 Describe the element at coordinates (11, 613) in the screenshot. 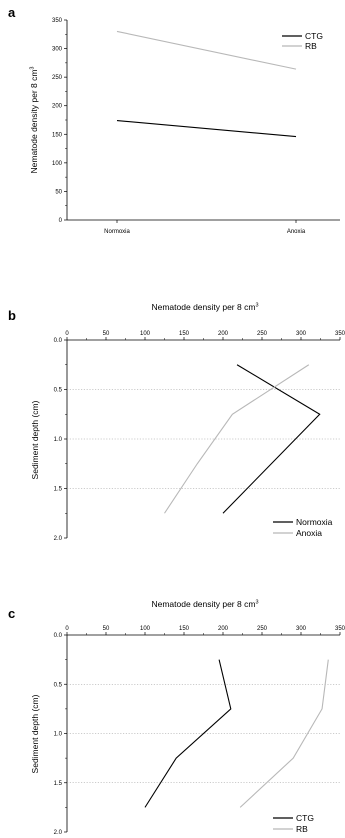

I see `panel-c-letter: c` at that location.